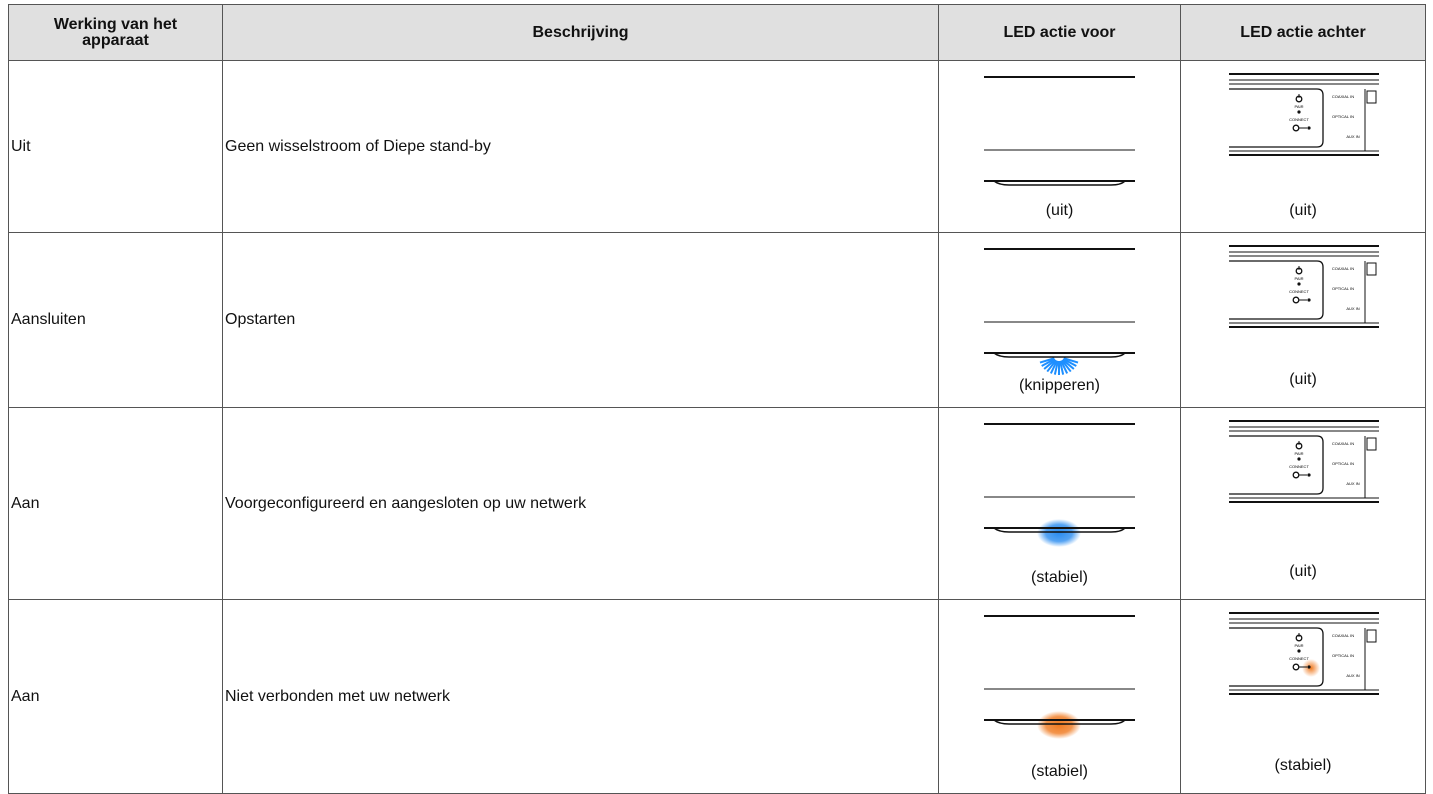 Image resolution: width=1433 pixels, height=794 pixels. Describe the element at coordinates (115, 320) in the screenshot. I see `operation-cell: Aansluiten` at that location.